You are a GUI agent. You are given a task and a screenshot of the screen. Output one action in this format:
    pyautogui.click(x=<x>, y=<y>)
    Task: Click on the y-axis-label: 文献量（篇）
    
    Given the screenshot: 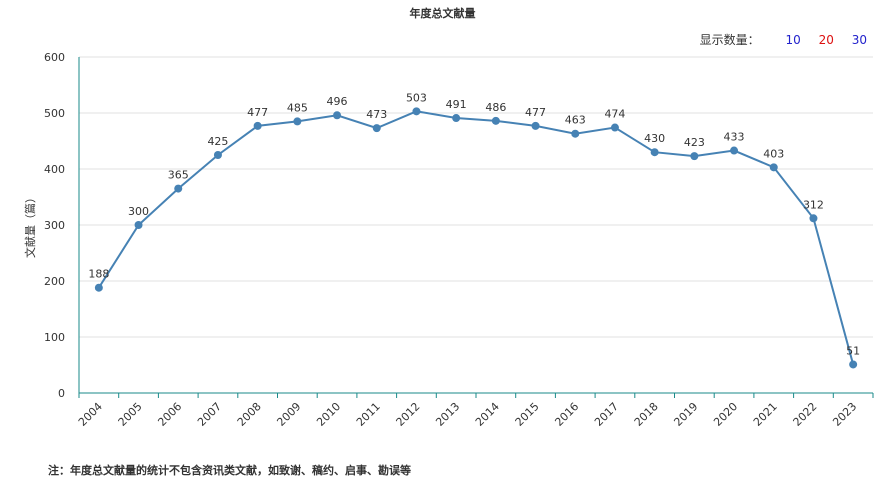 What is the action you would take?
    pyautogui.click(x=30, y=225)
    